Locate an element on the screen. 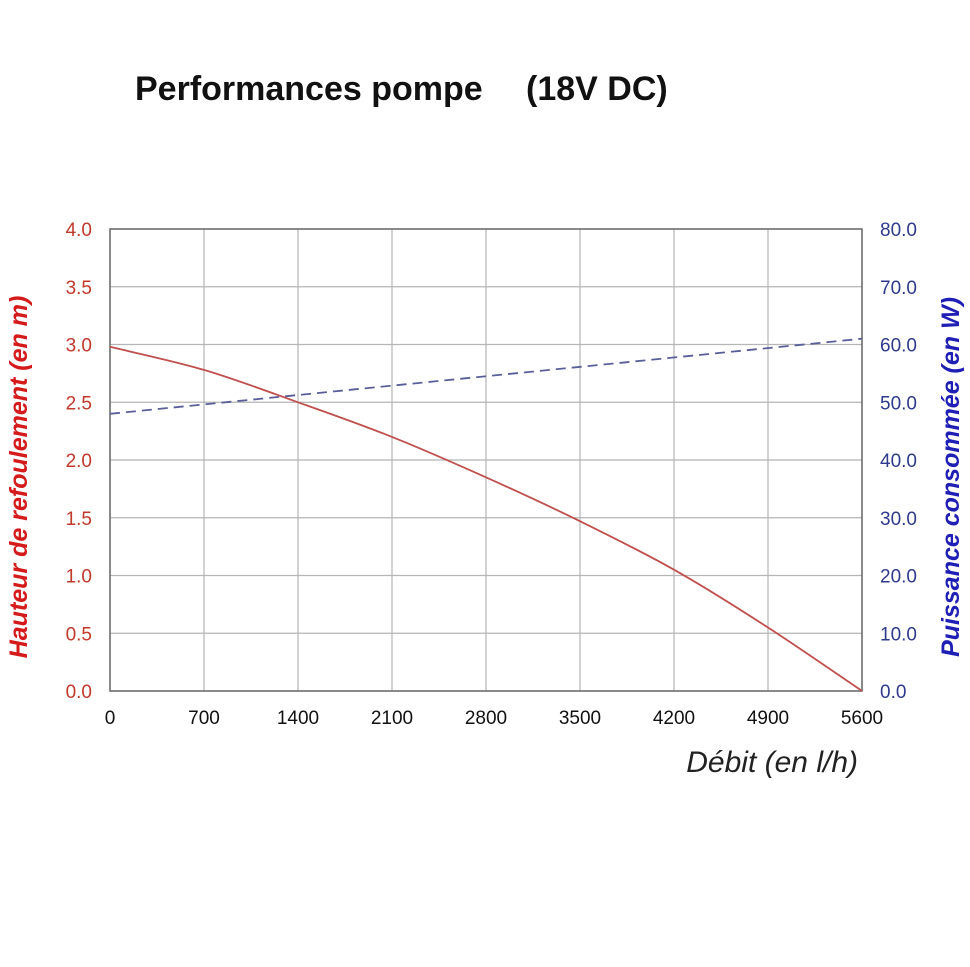 This screenshot has width=970, height=967. right-tick-label: 0.0 is located at coordinates (893, 692).